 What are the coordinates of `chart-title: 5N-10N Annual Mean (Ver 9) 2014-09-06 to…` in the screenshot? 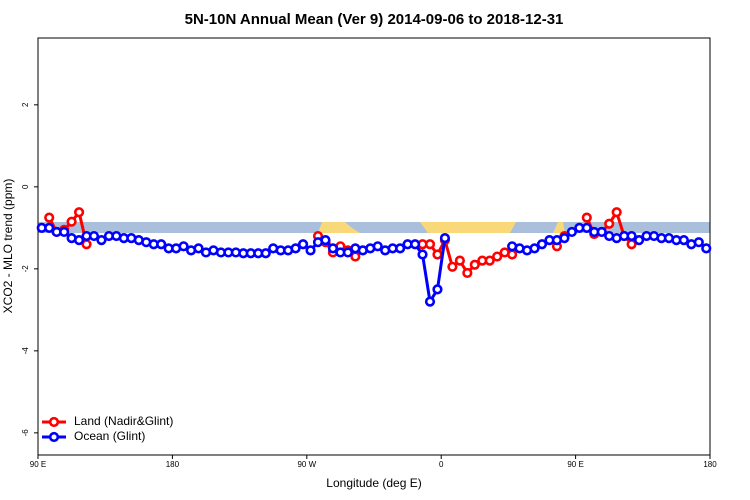 It's located at (374, 19).